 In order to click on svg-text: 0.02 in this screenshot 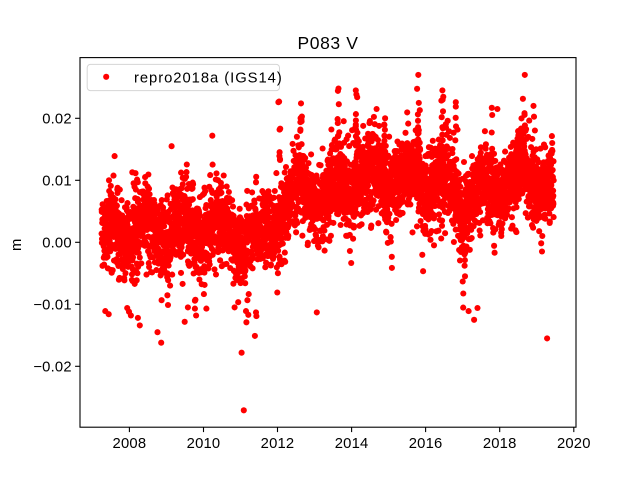, I will do `click(57, 120)`.